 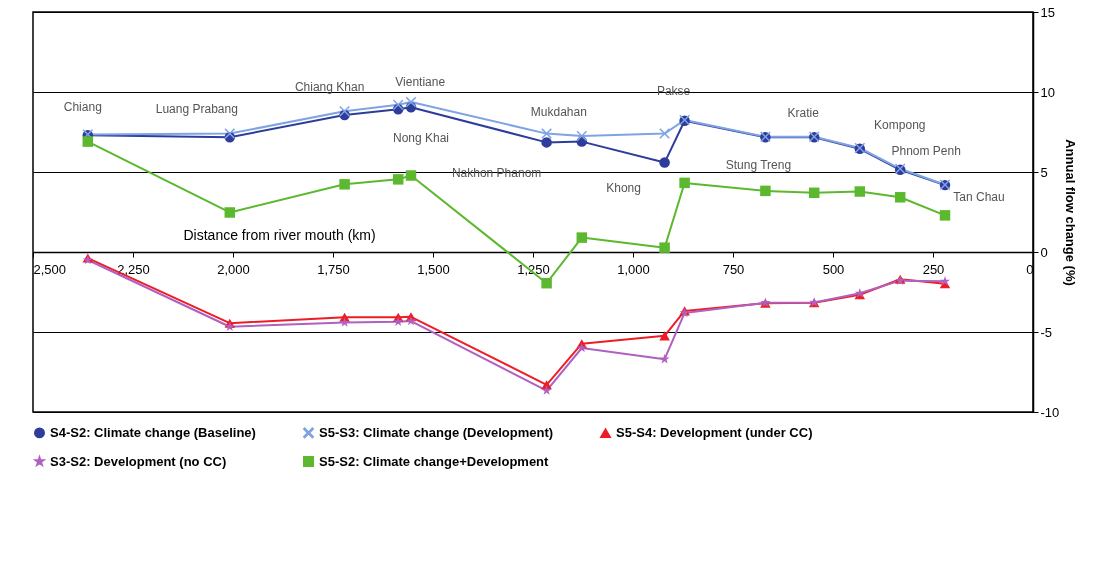 What do you see at coordinates (434, 461) in the screenshot?
I see `legend-label: S5-S2: Climate change+Development` at bounding box center [434, 461].